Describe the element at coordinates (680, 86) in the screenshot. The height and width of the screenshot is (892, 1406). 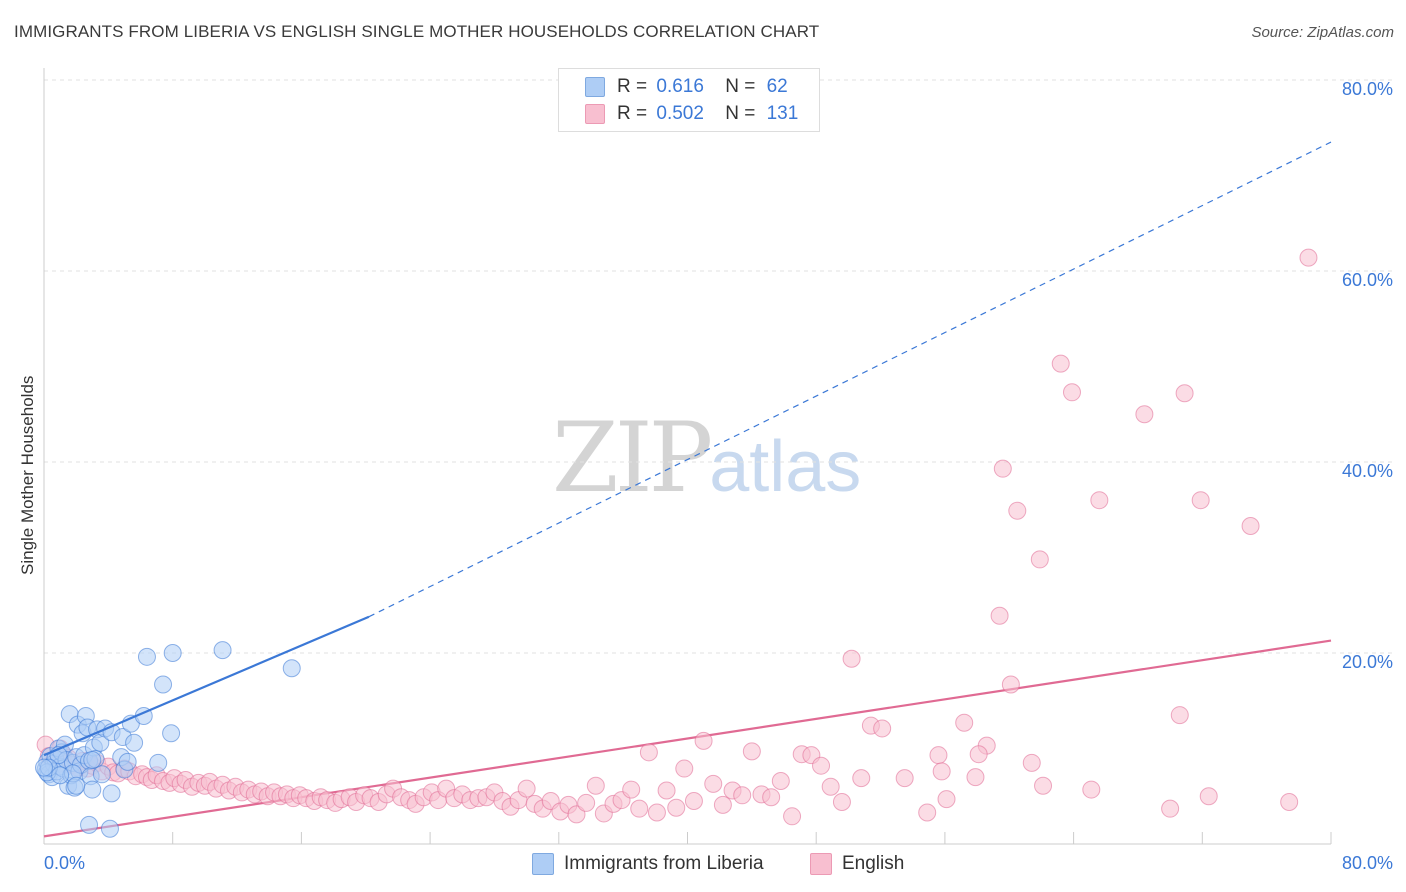
I see `legend-r-value: 0.616` at that location.